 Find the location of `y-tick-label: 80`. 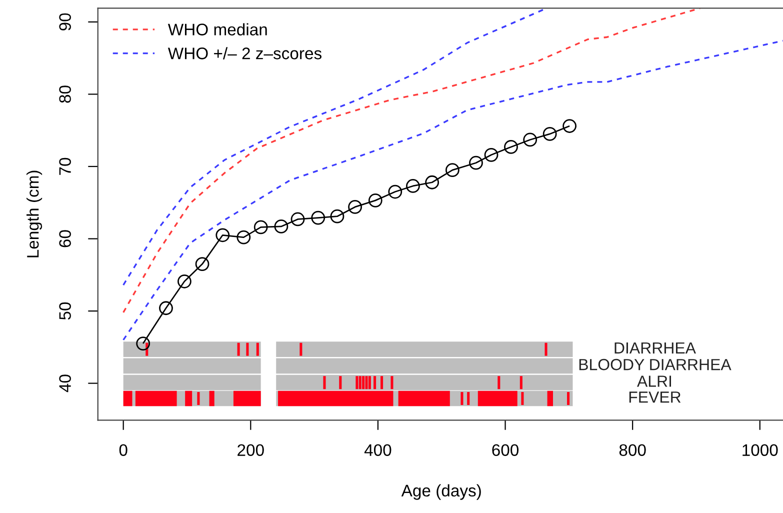

y-tick-label: 80 is located at coordinates (65, 94).